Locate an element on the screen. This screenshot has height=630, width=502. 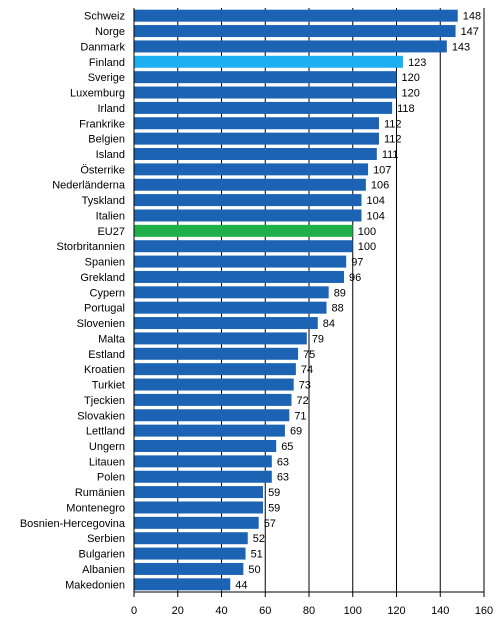
category-label-turkiet: Turkiet is located at coordinates (108, 386).